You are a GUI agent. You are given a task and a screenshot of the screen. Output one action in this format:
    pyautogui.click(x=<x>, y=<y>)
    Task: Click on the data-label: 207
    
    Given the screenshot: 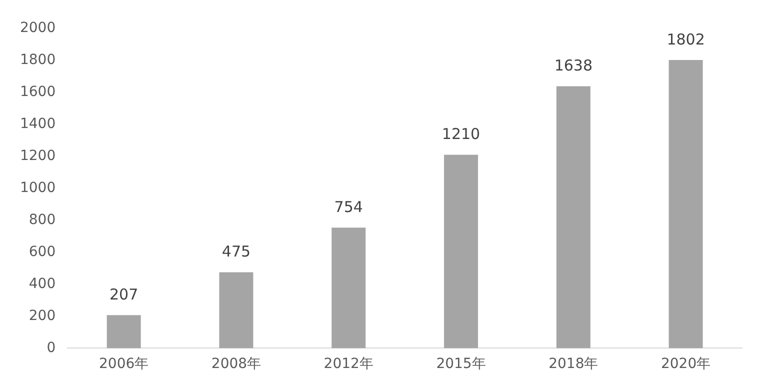 What is the action you would take?
    pyautogui.click(x=124, y=294)
    